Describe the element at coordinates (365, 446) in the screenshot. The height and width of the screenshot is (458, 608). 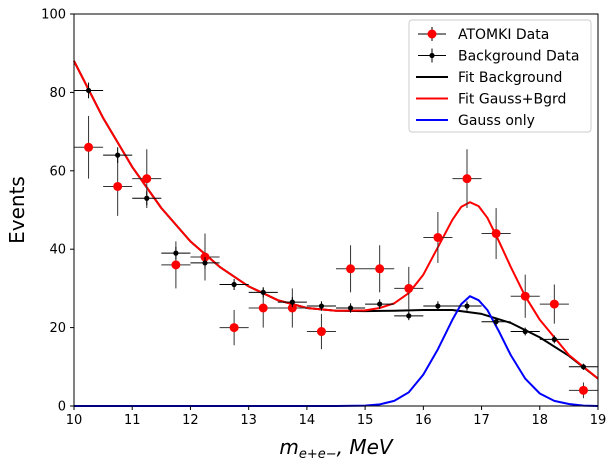
I see `x-axis-label-unit: , MeV` at that location.